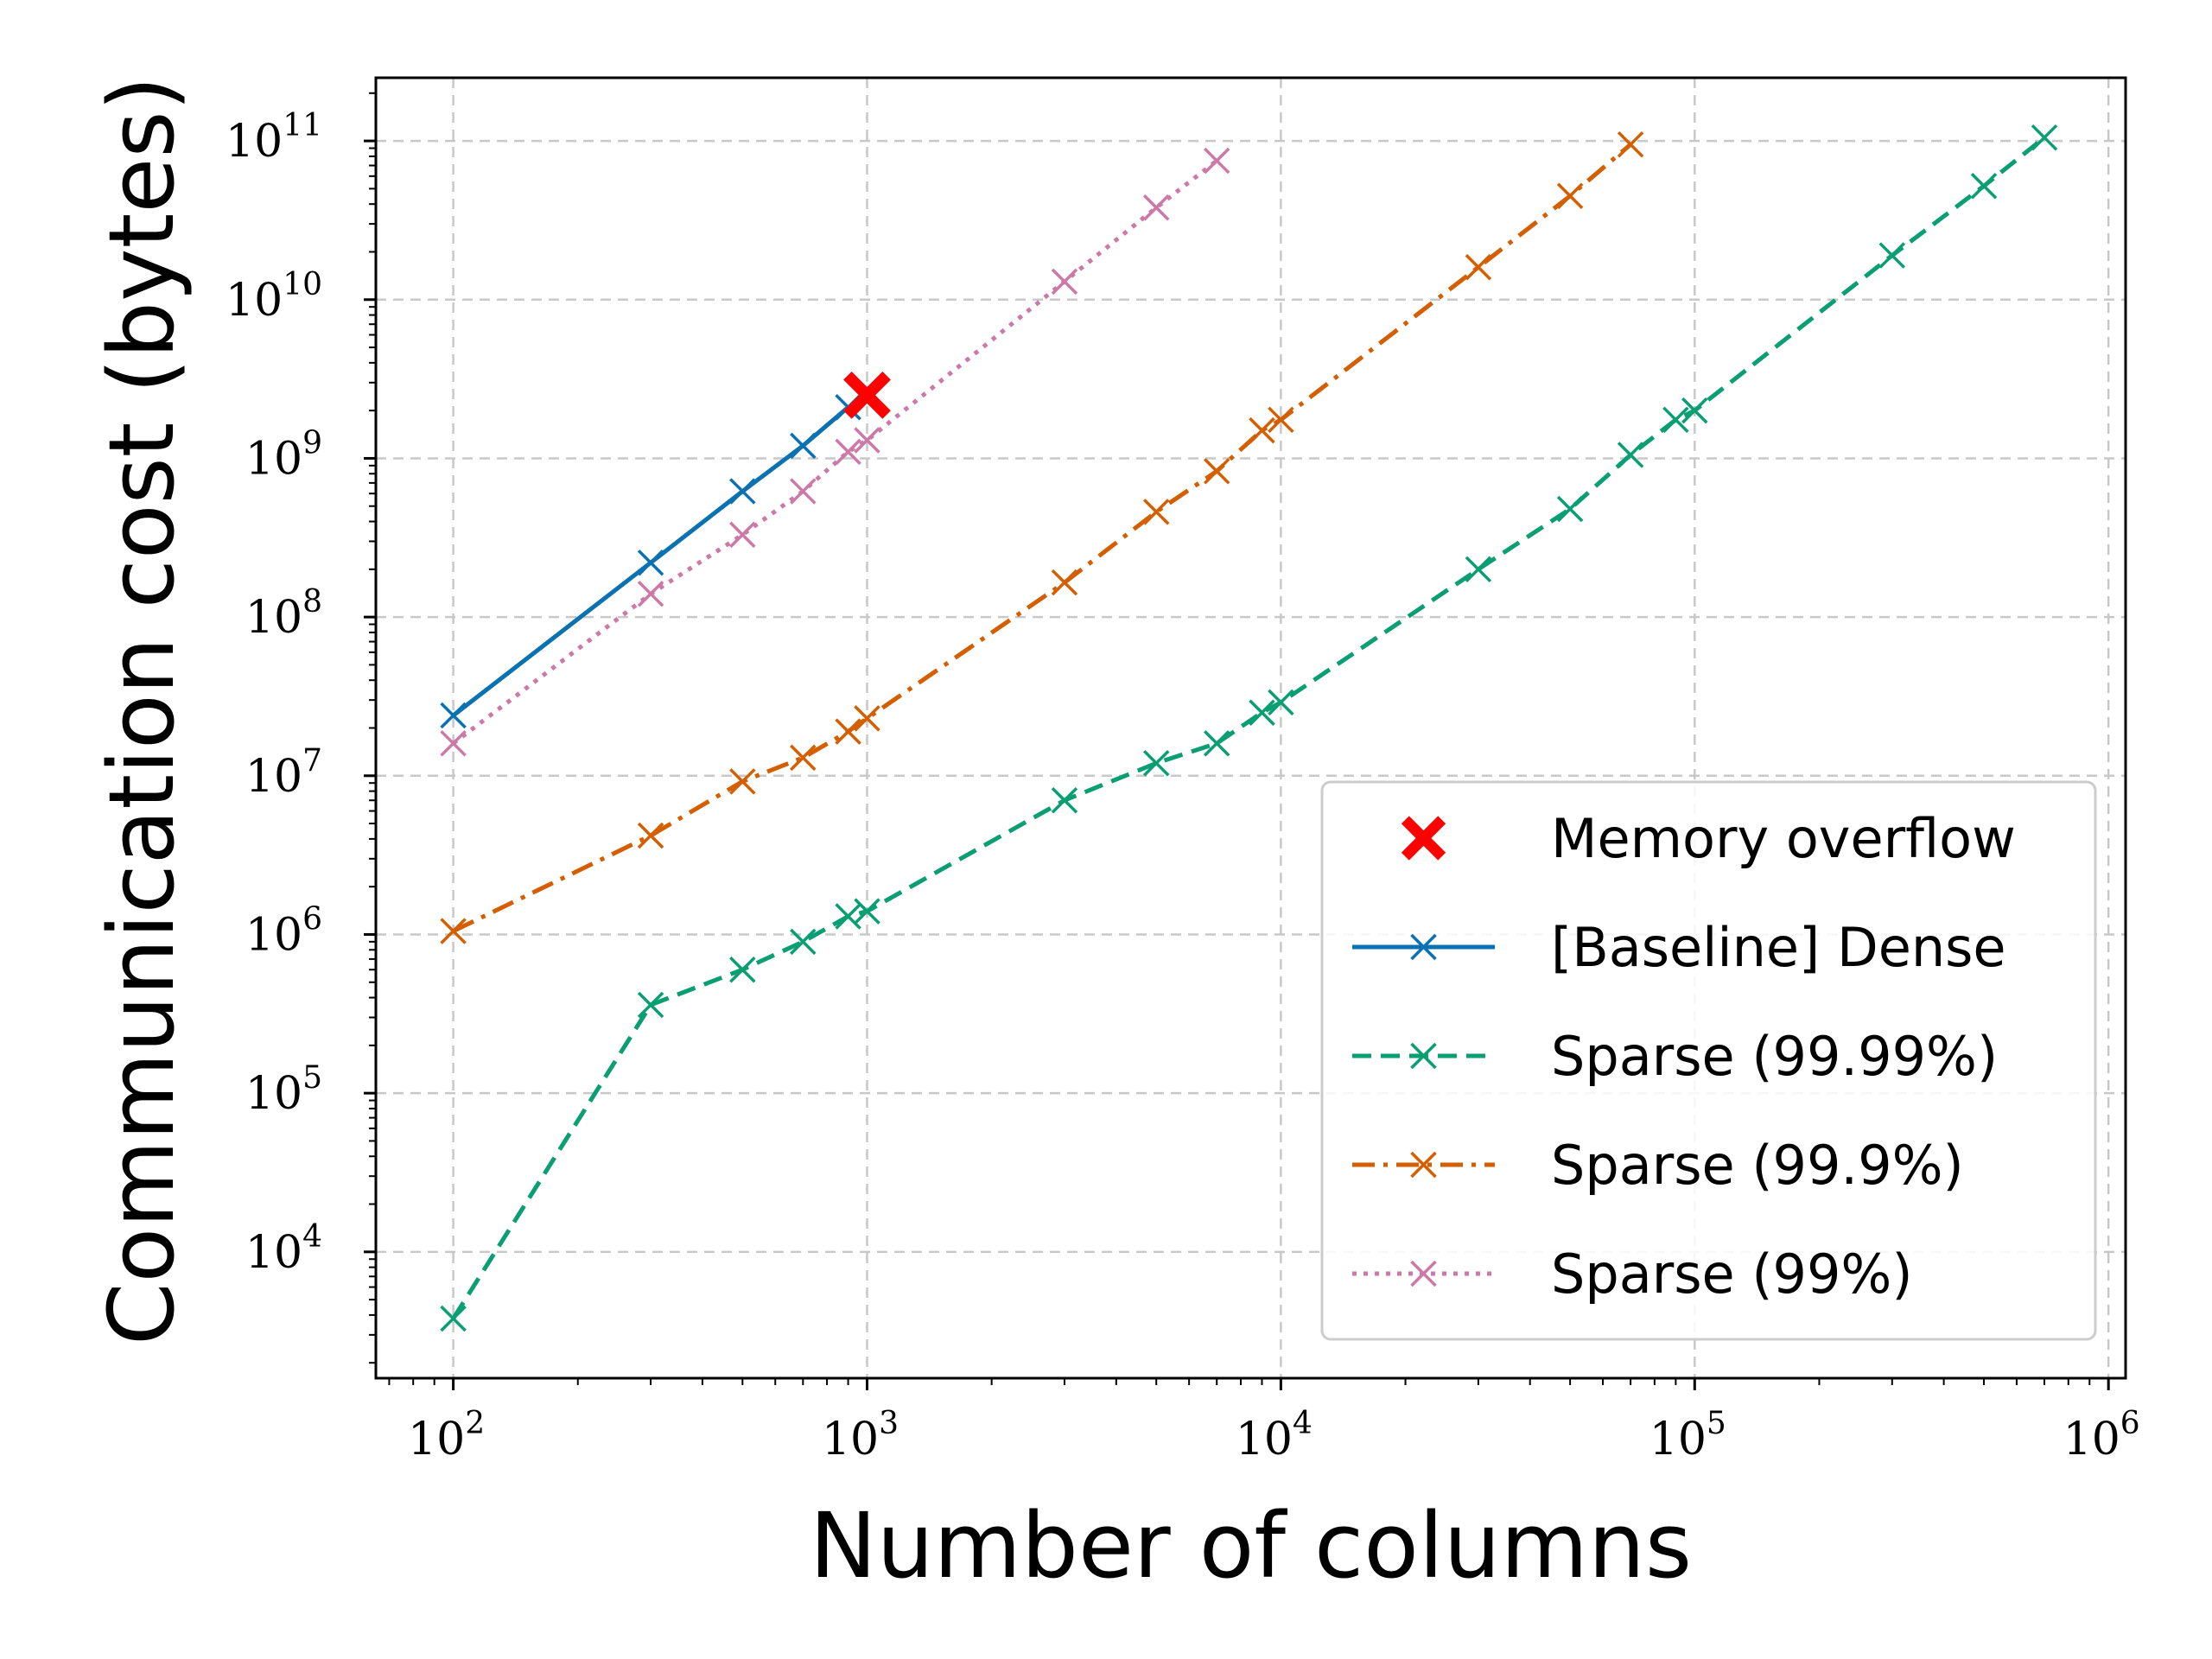 The height and width of the screenshot is (1659, 2212). I want to click on series-line, so click(835, 452).